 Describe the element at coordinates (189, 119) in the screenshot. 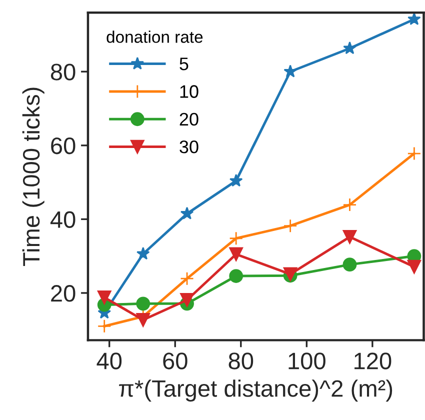

I see `legend-label: 20` at that location.